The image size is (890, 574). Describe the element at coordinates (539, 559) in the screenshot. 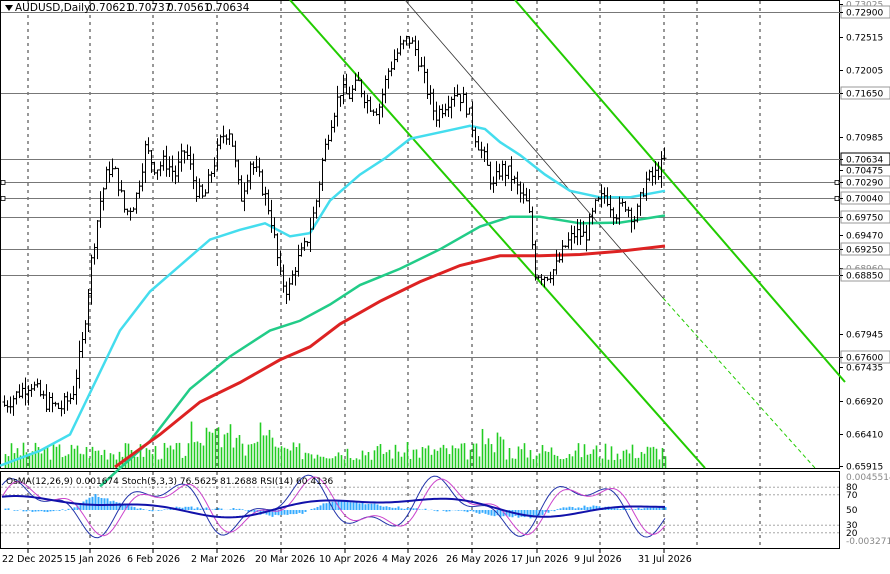

I see `date-label: 17 Jun 2026` at that location.